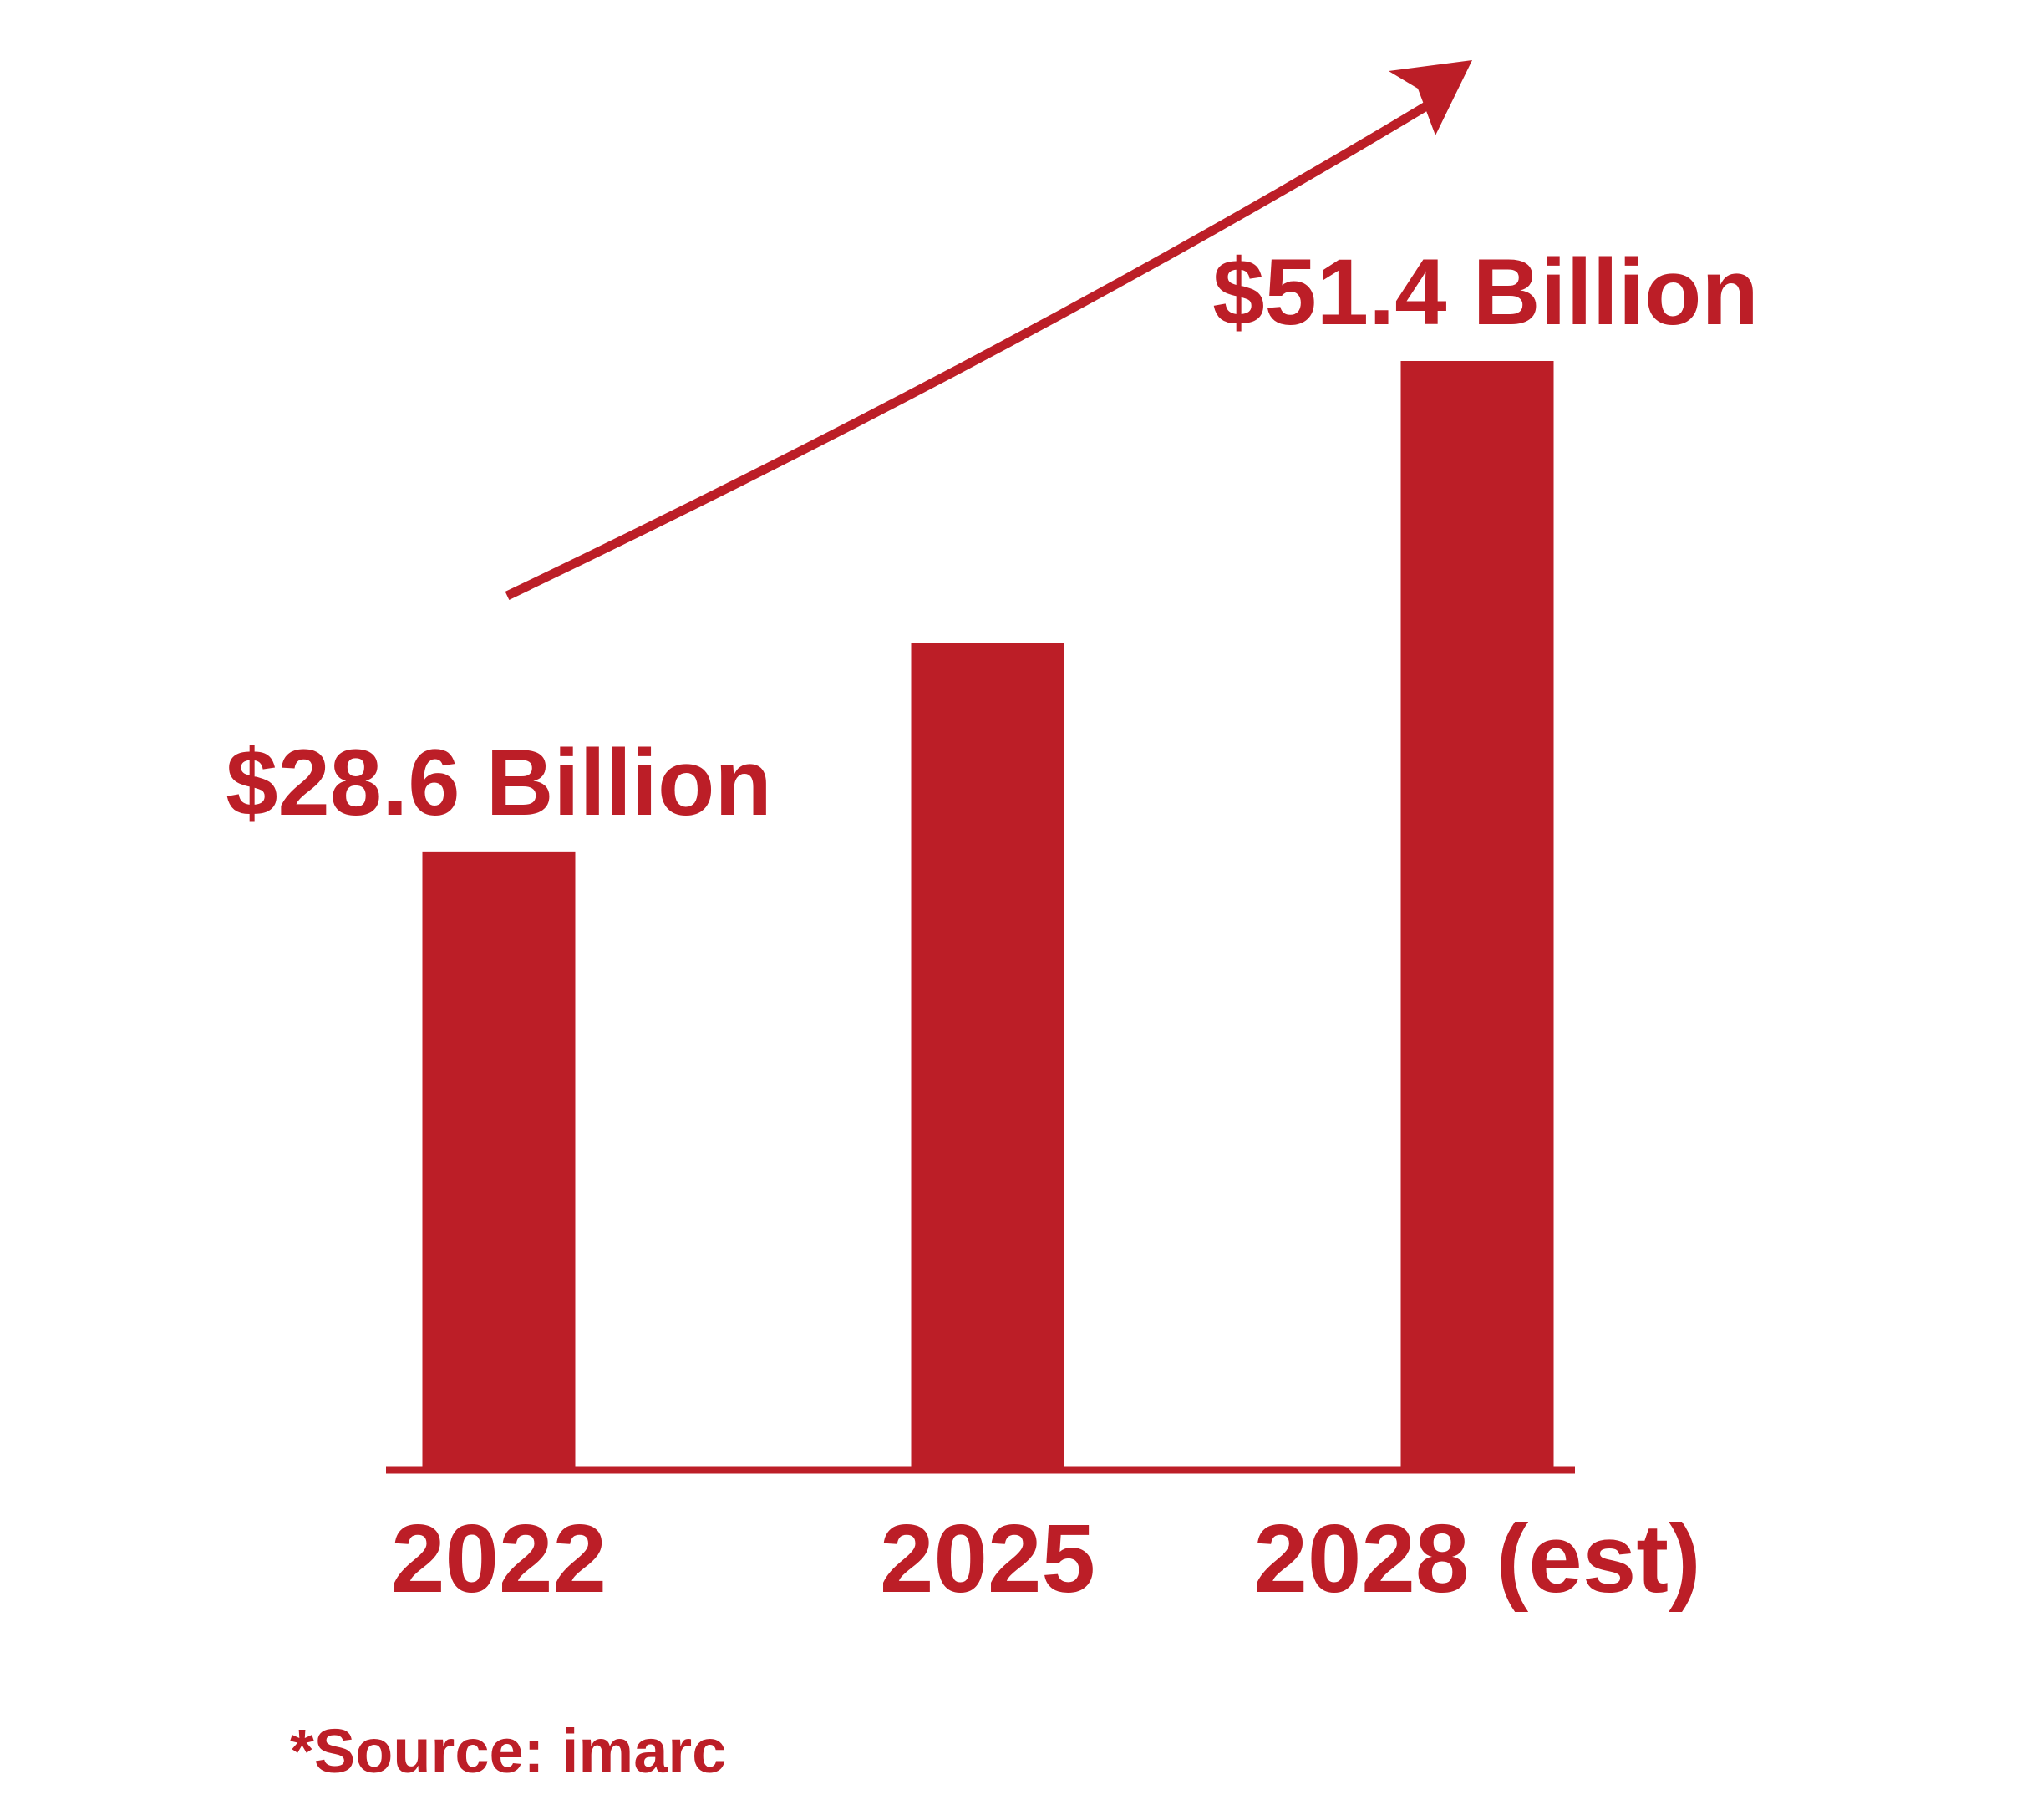 The height and width of the screenshot is (1820, 2037). Describe the element at coordinates (499, 1558) in the screenshot. I see `x-tick-label: 2022` at that location.